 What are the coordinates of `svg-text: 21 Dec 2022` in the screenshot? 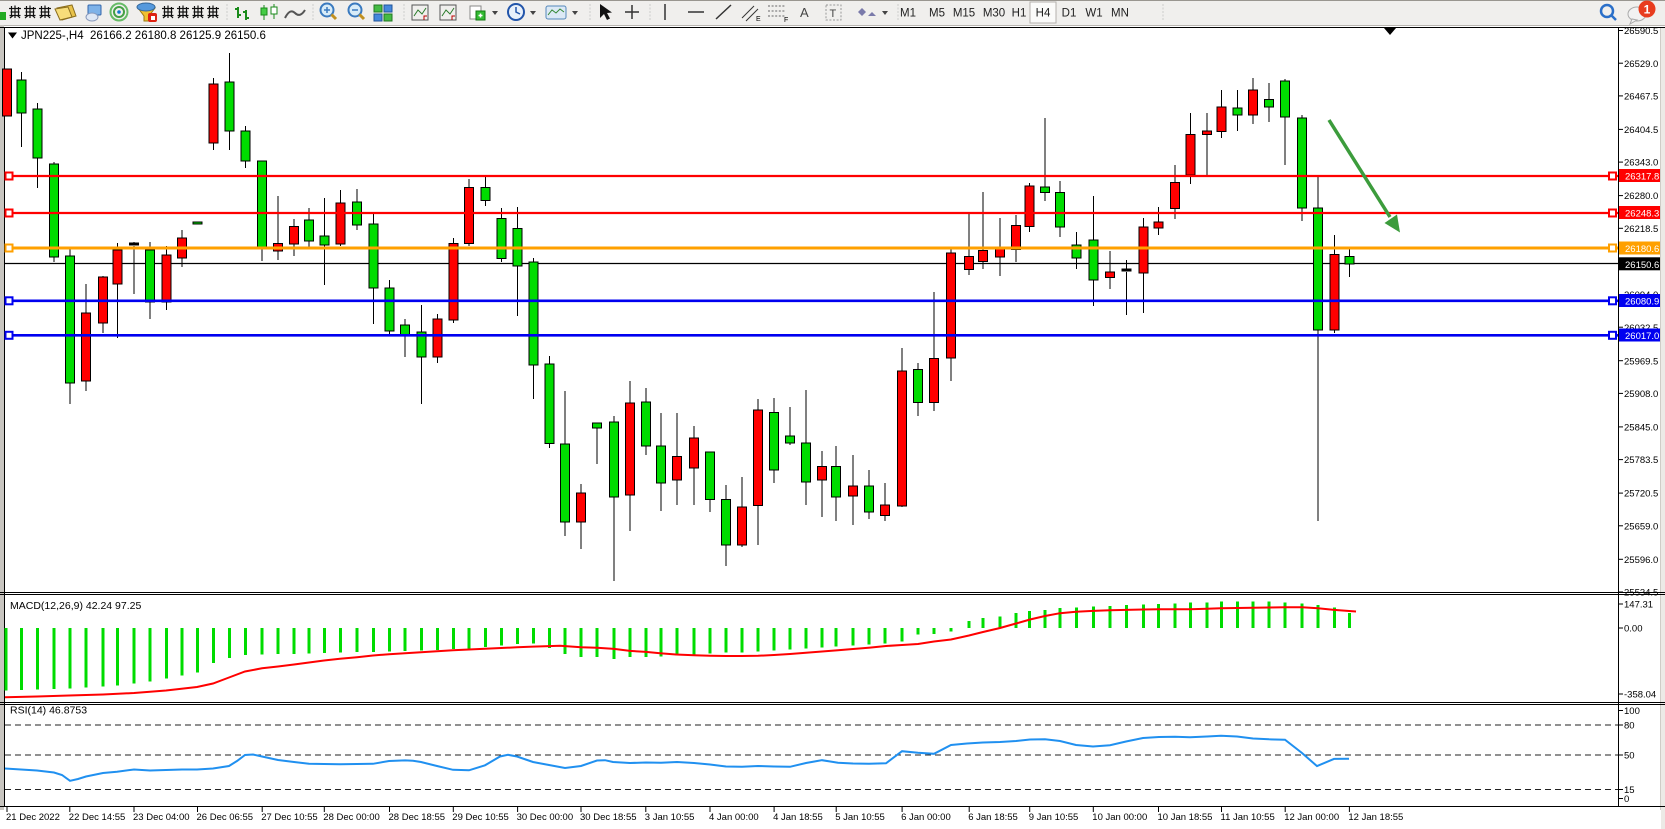 It's located at (33, 817).